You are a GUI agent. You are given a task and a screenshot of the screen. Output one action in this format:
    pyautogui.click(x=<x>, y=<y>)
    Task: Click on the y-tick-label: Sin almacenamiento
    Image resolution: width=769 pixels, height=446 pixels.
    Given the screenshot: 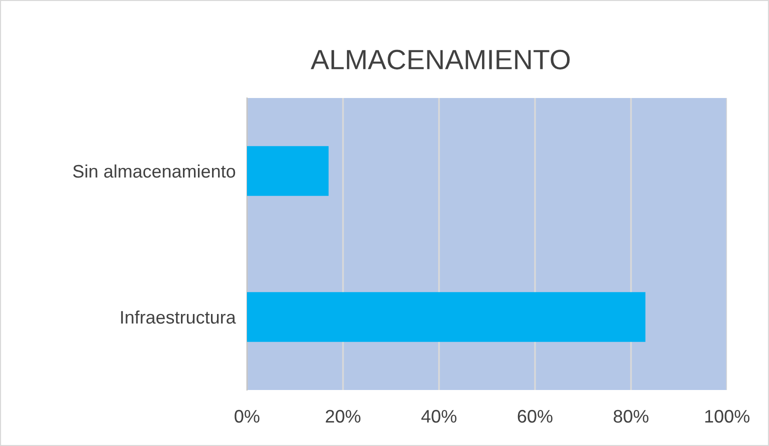 What is the action you would take?
    pyautogui.click(x=154, y=171)
    